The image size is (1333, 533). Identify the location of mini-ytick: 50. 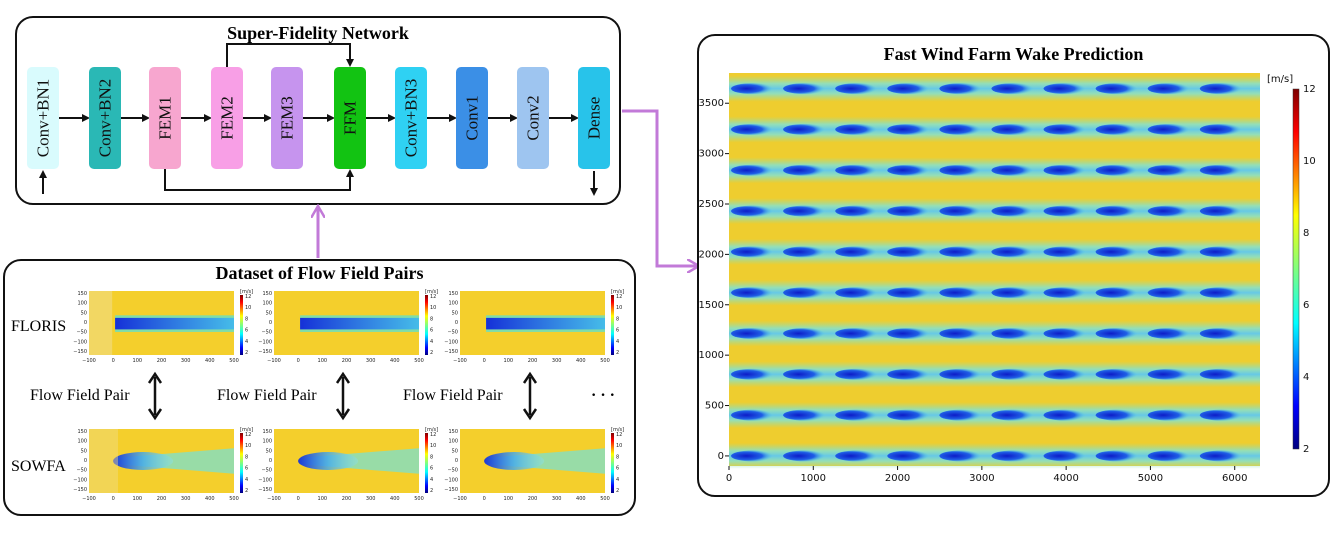
(455, 313).